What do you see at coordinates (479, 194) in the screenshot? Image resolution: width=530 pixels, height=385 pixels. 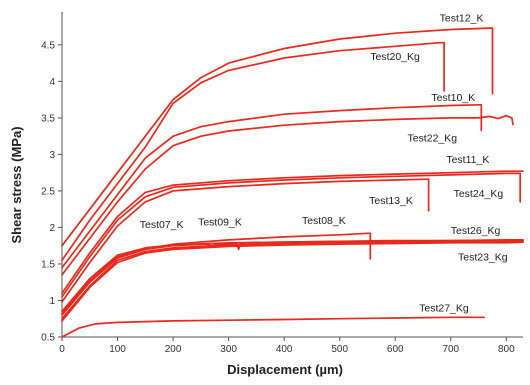 I see `series-label-test24-kg: Test24_Kg` at bounding box center [479, 194].